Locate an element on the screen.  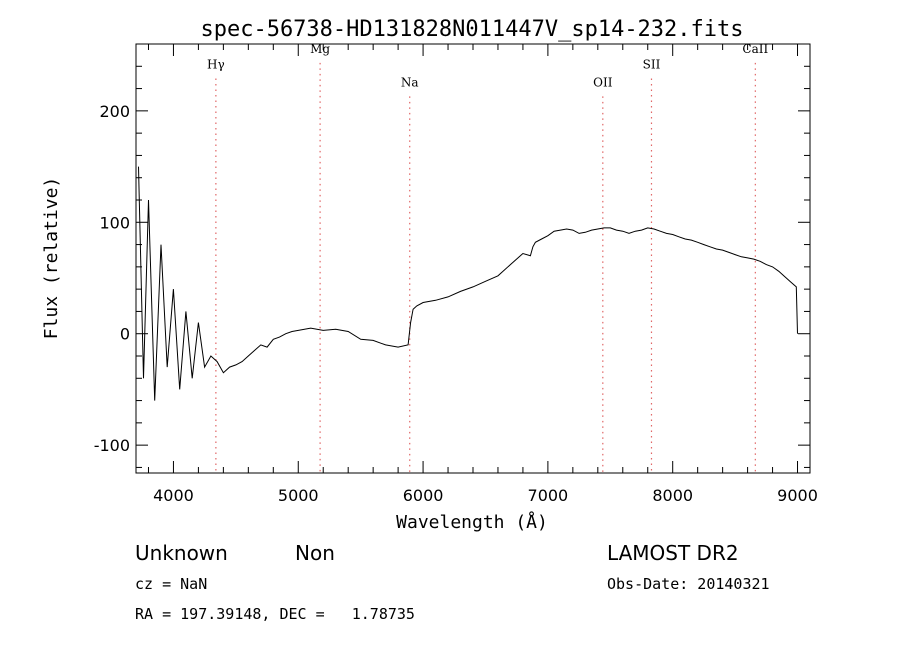
obs-date: Obs-Date: 20140321 is located at coordinates (688, 584).